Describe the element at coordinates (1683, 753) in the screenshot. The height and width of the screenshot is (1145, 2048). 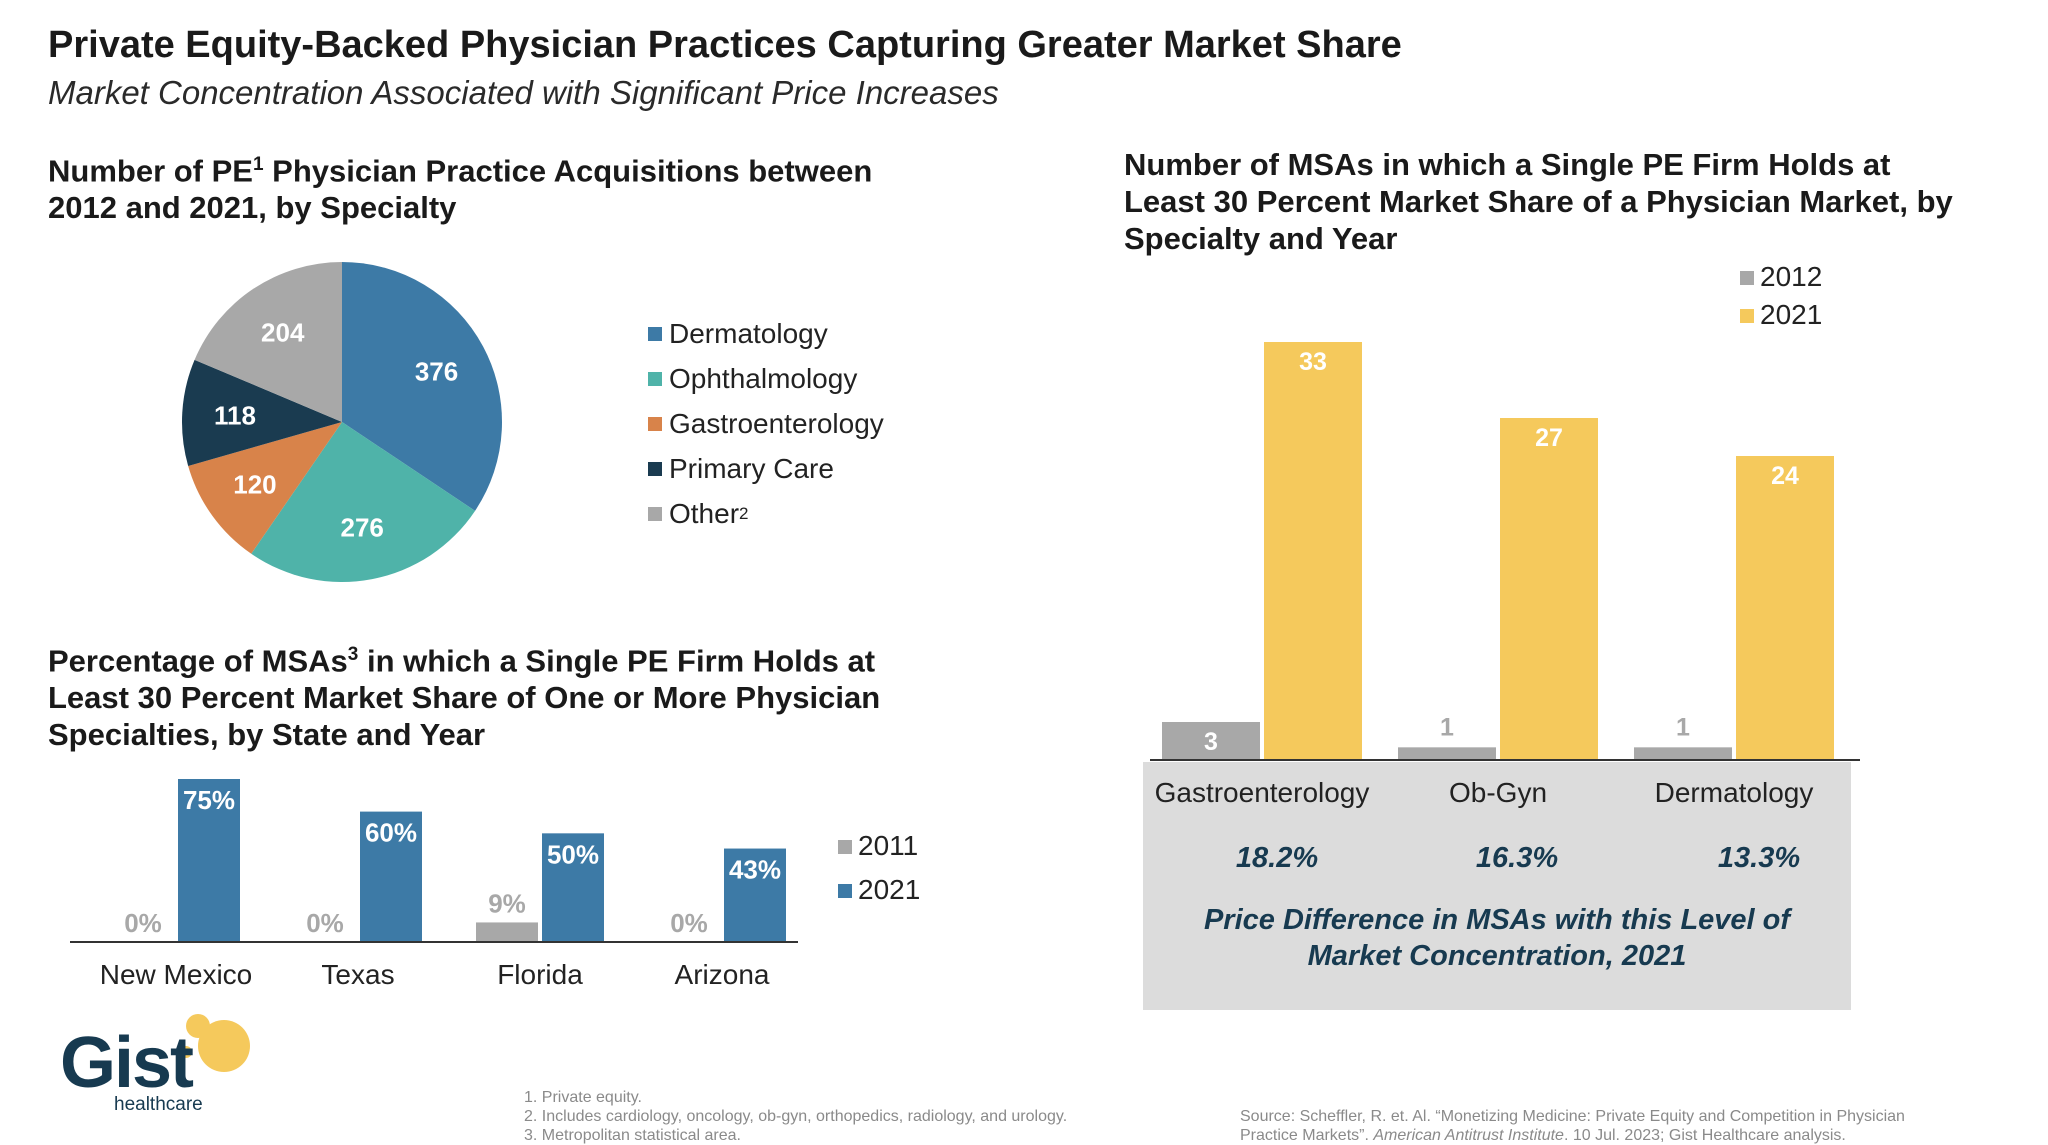
I see `bar-dermatology-2012` at that location.